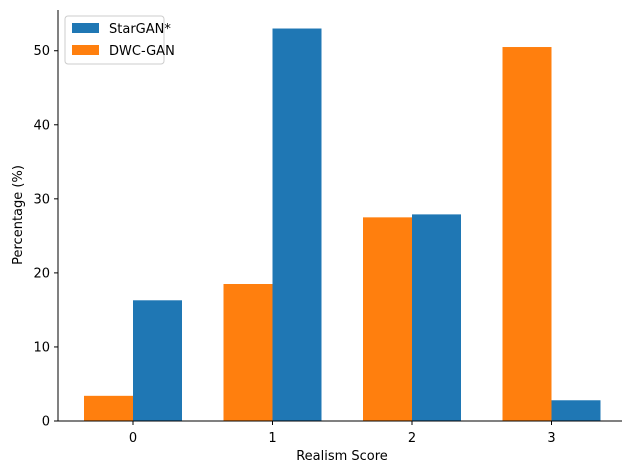 The image size is (626, 465). Describe the element at coordinates (18, 215) in the screenshot. I see `y-axis-label: Percentage (%)` at that location.